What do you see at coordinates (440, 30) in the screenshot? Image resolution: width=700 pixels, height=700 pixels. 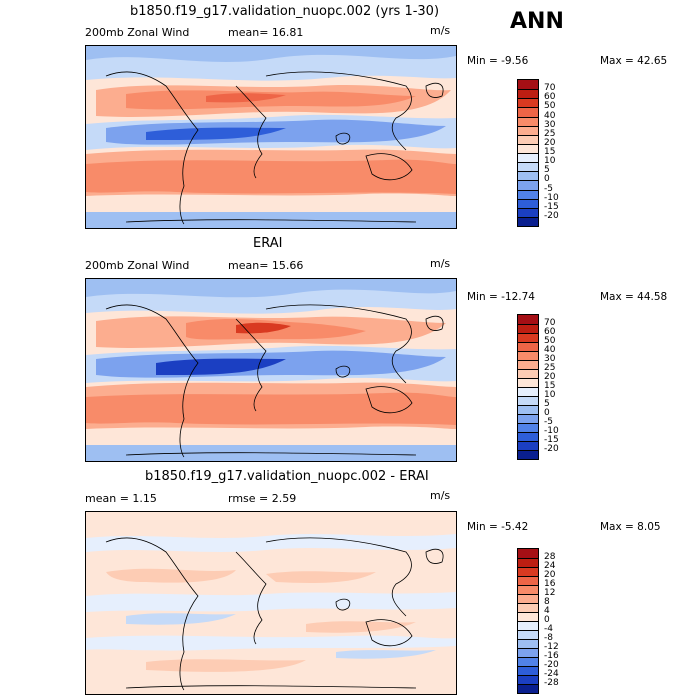 I see `panel1-units: m/s` at bounding box center [440, 30].